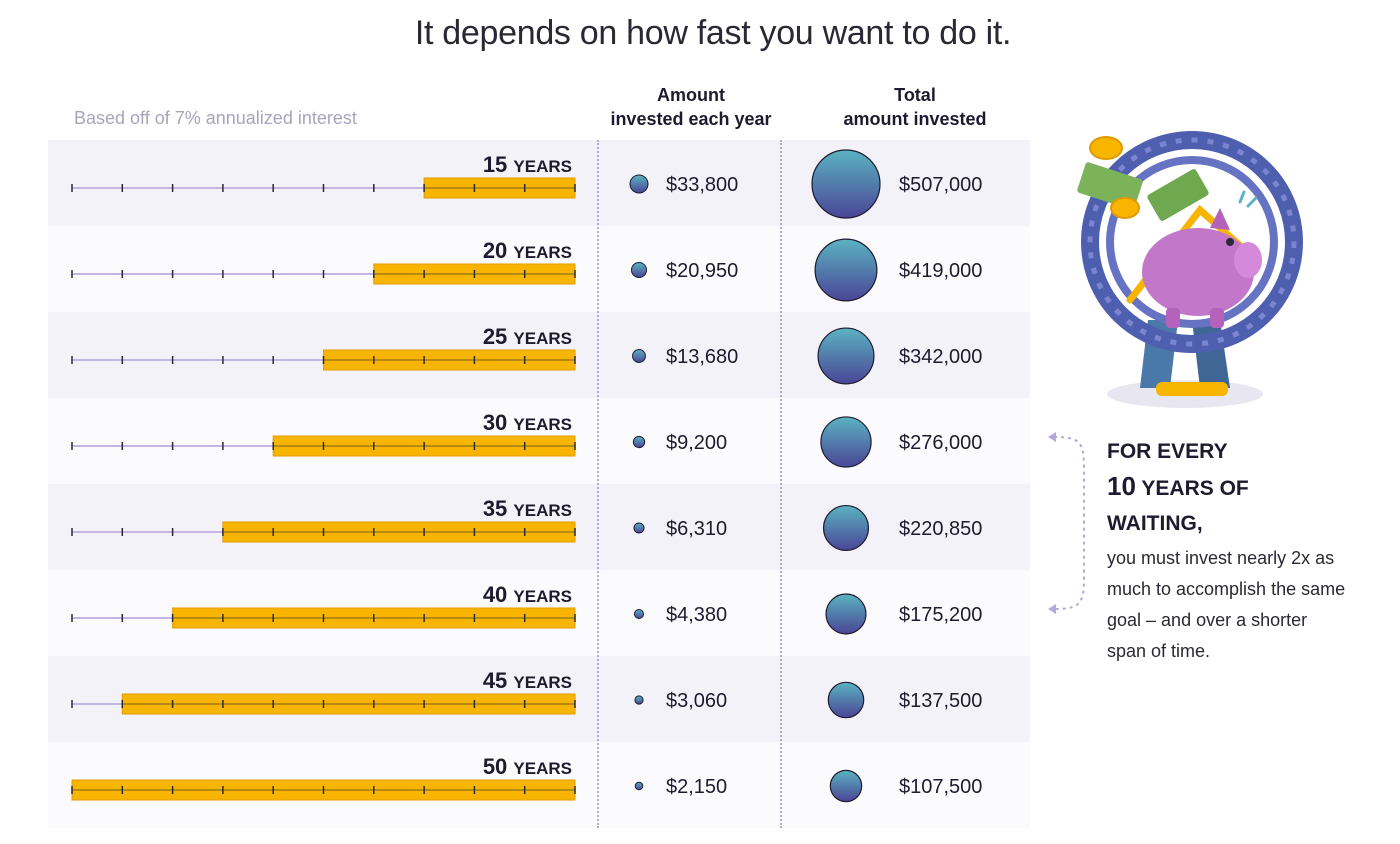  I want to click on total-amount: $276,000, so click(941, 443).